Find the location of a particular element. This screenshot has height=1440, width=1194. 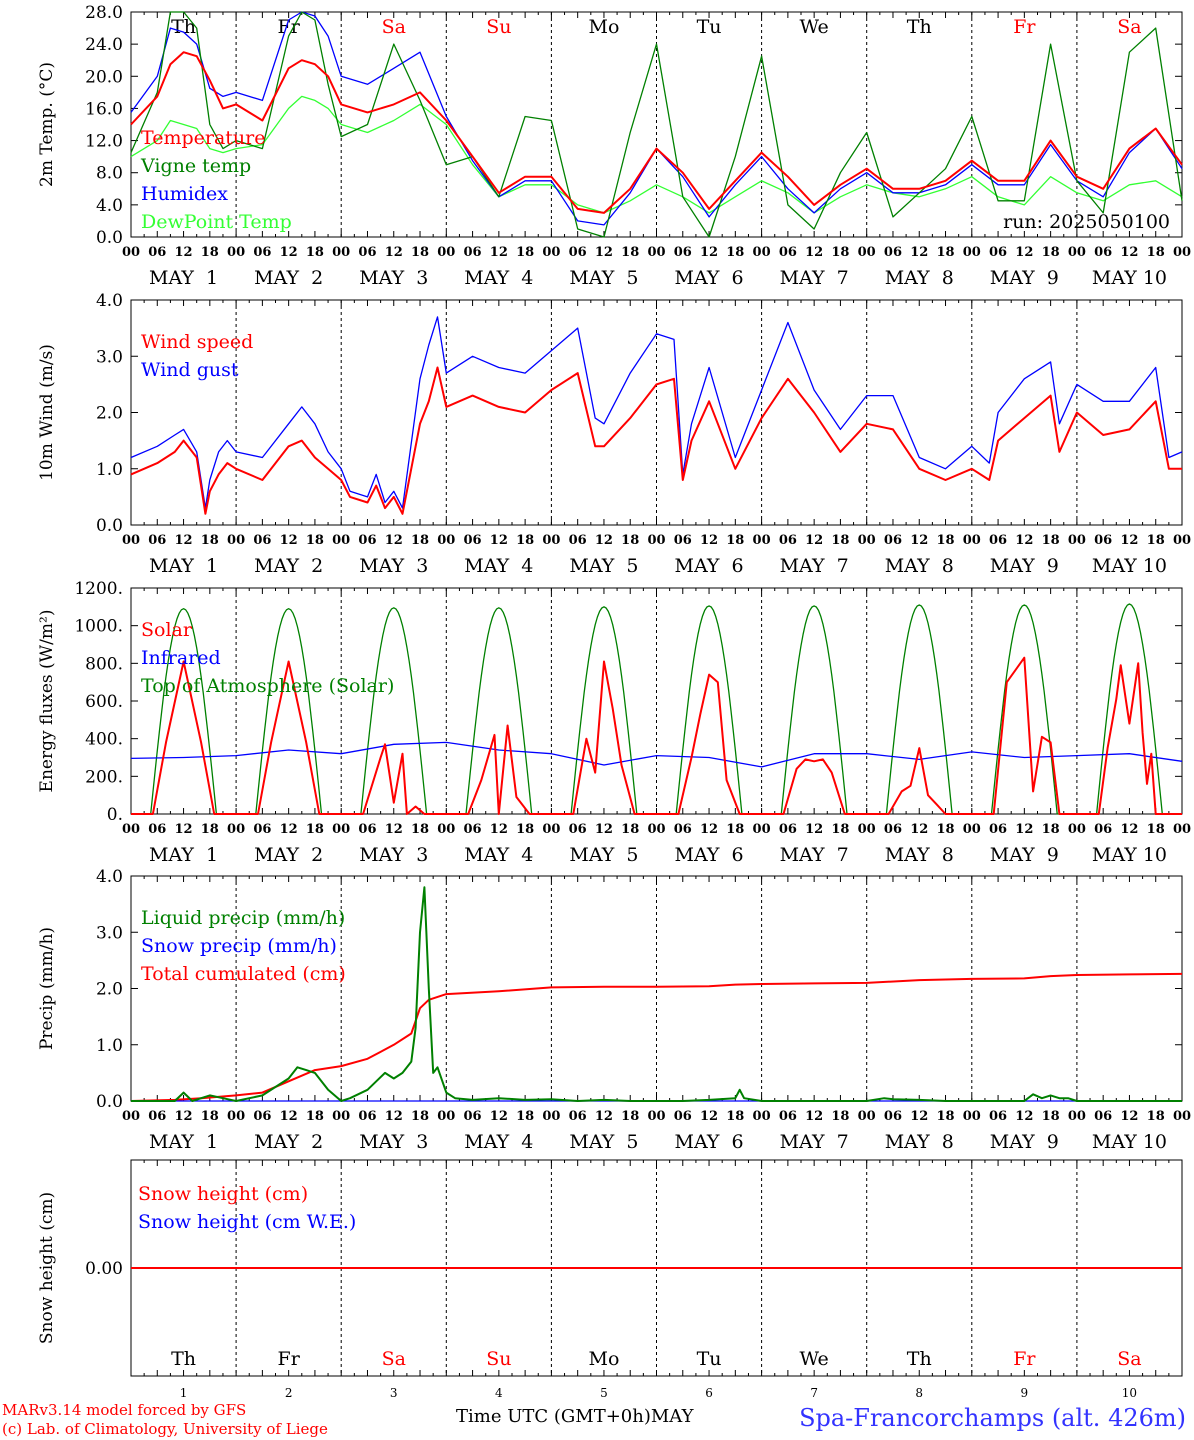

day-number: 8 is located at coordinates (919, 1393).